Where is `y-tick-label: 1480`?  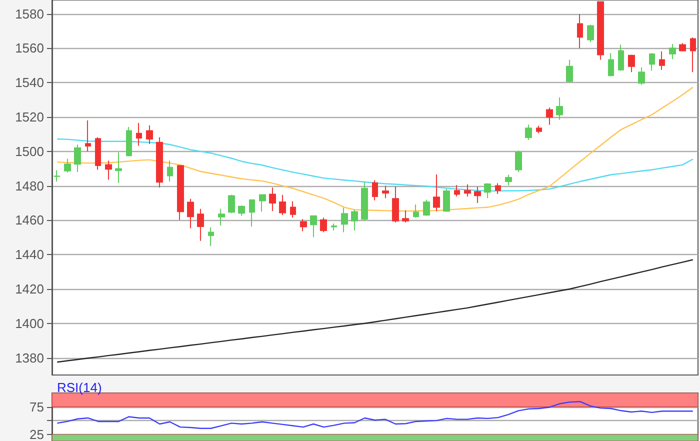 y-tick-label: 1480 is located at coordinates (29, 186).